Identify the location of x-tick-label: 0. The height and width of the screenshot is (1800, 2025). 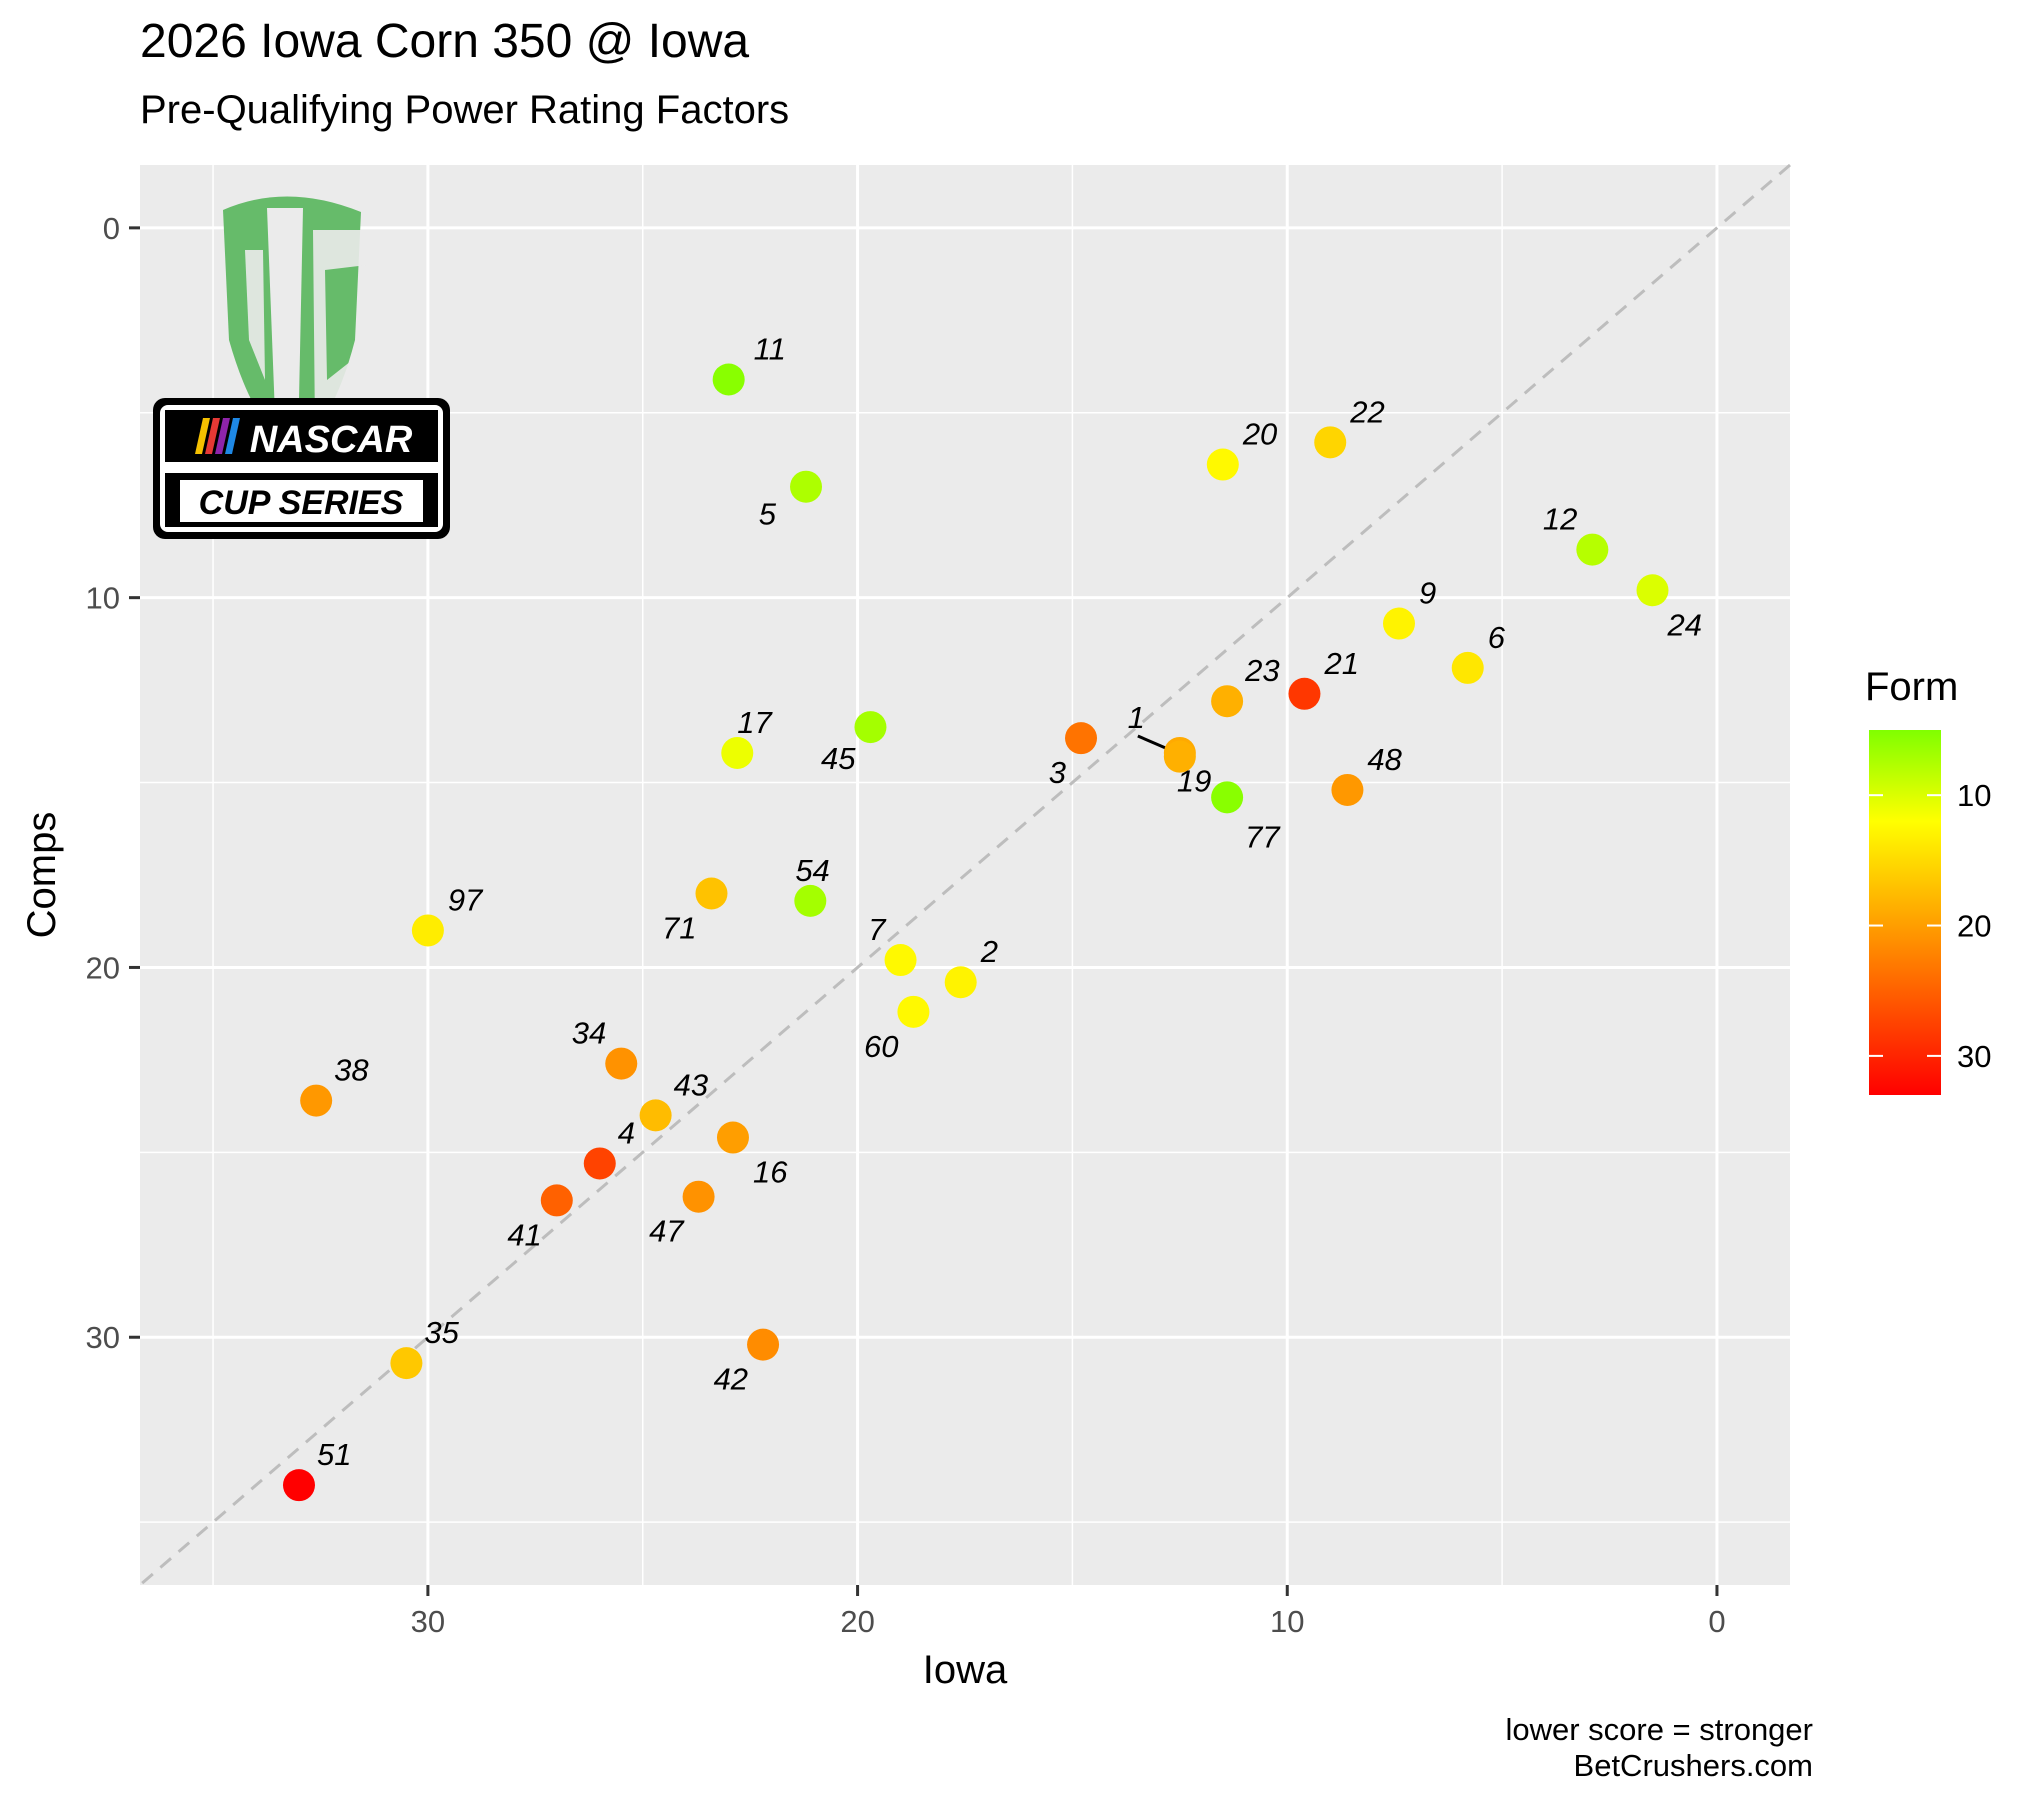
(1716, 1621).